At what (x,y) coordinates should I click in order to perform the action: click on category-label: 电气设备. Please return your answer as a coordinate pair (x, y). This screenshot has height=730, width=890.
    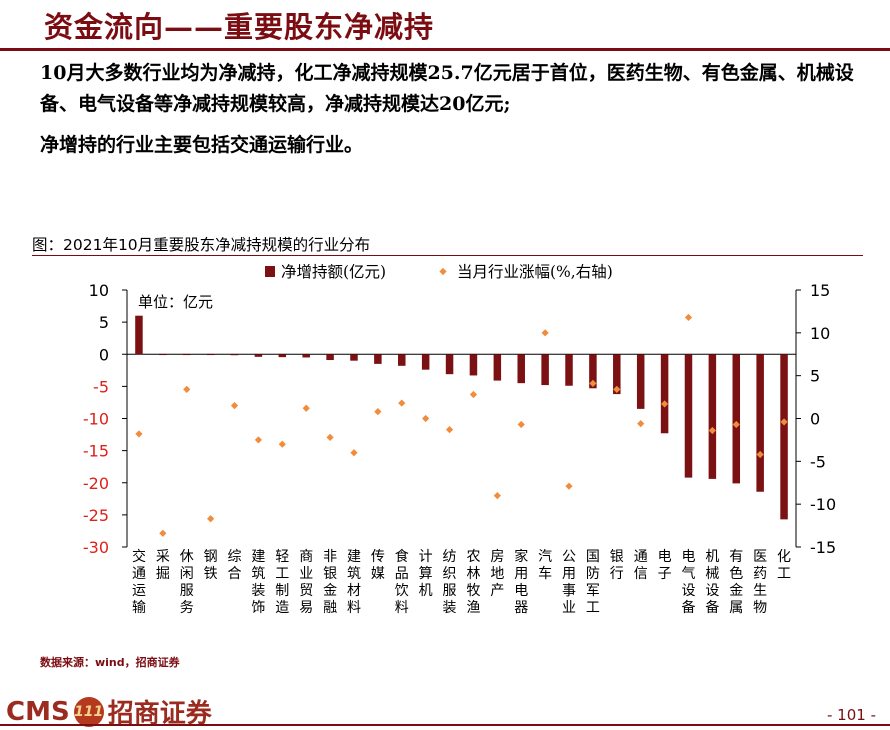
    Looking at the image, I should click on (688, 582).